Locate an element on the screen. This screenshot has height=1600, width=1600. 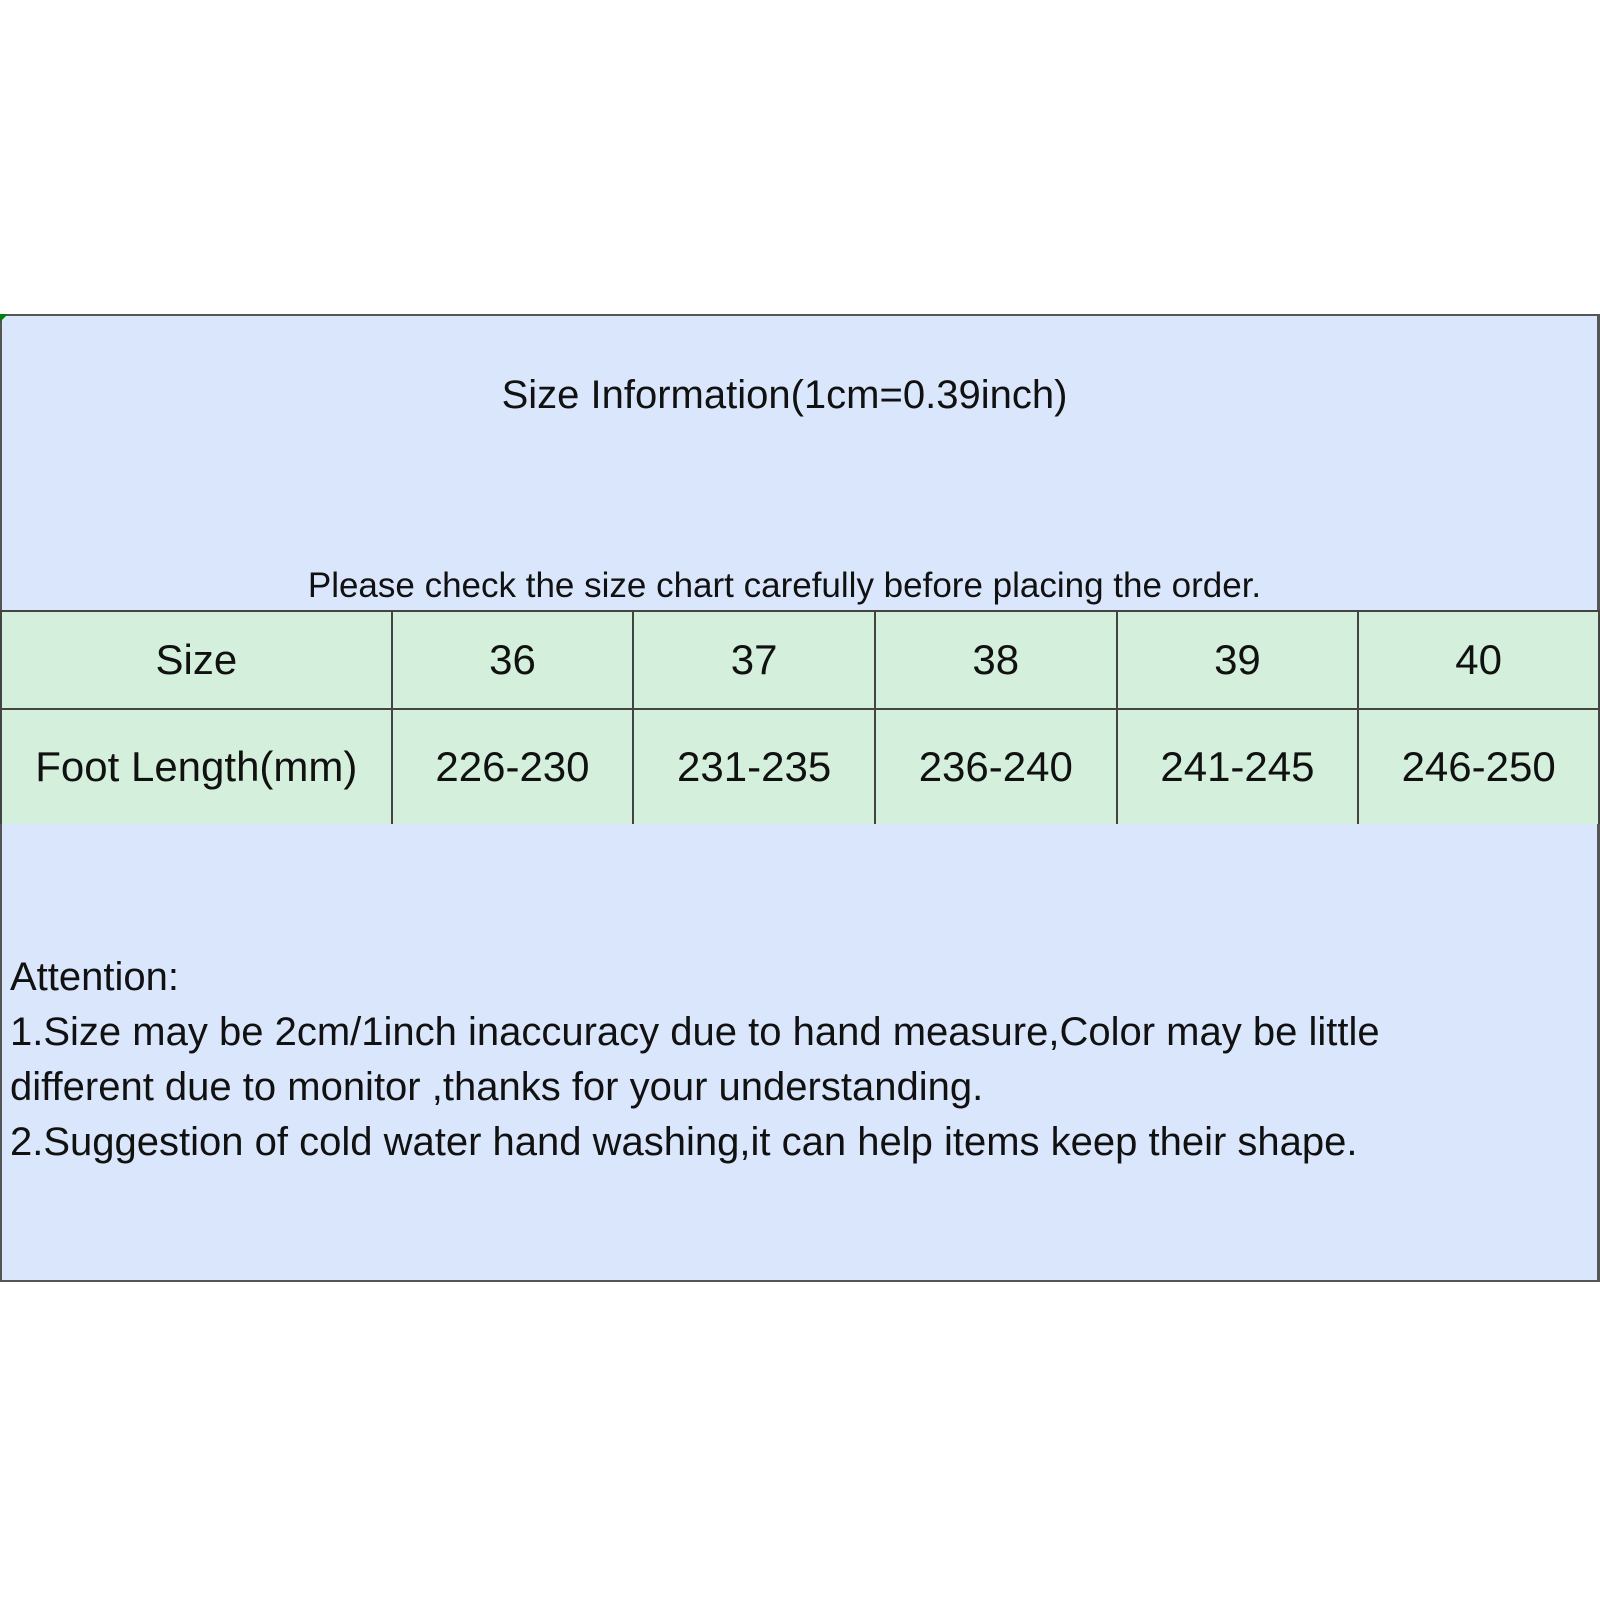
table-cell: 236-240 is located at coordinates (995, 767).